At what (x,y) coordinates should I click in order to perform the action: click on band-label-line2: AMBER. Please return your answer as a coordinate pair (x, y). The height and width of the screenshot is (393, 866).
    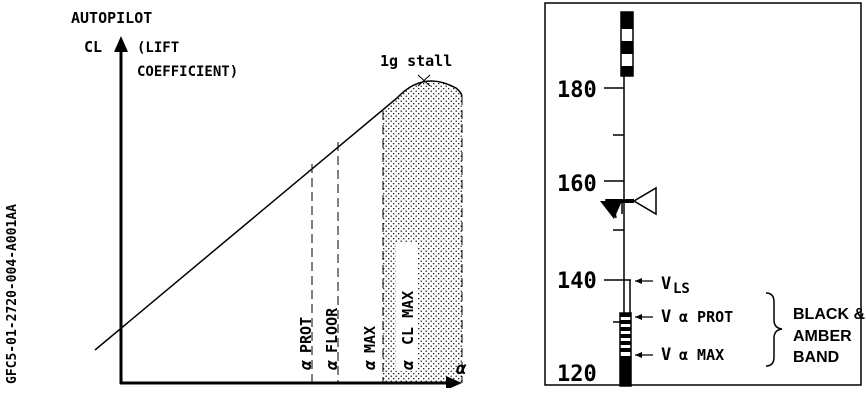
    Looking at the image, I should click on (822, 336).